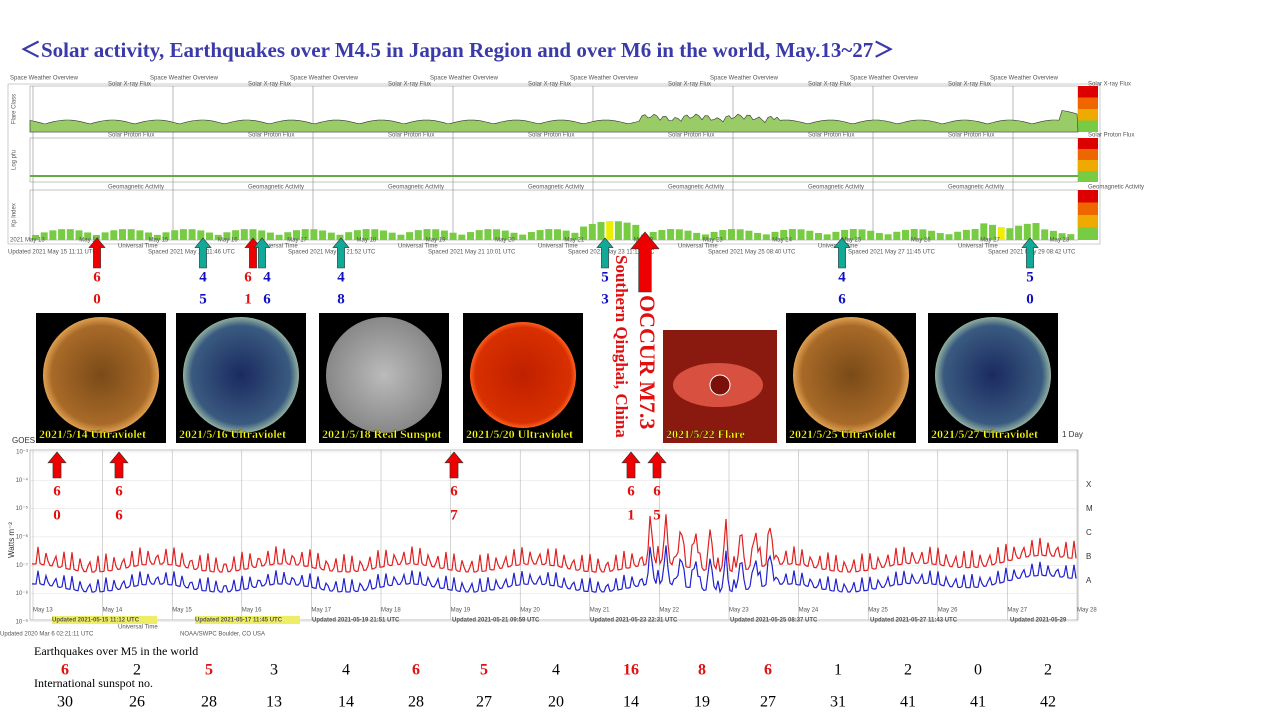 Image resolution: width=1270 pixels, height=714 pixels. Describe the element at coordinates (842, 299) in the screenshot. I see `event-digit: 6` at that location.